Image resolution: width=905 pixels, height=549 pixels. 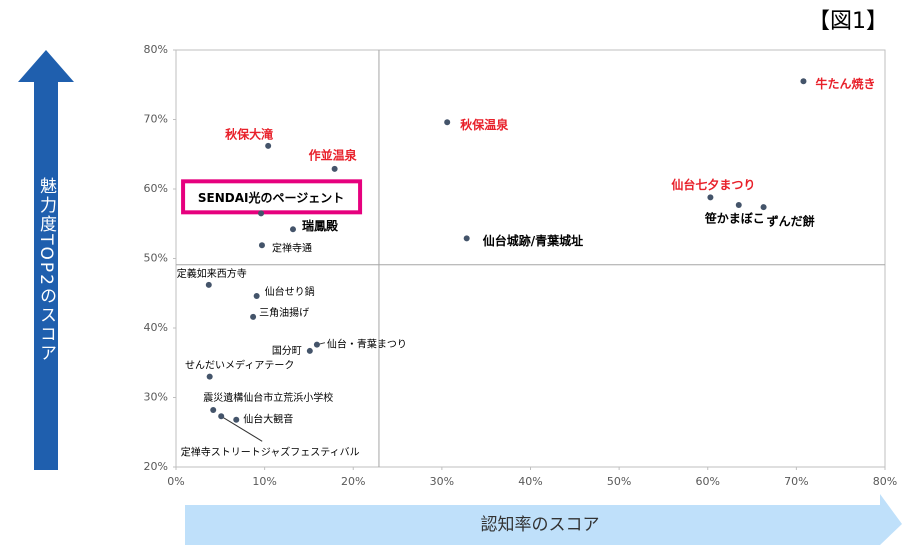 What do you see at coordinates (619, 481) in the screenshot?
I see `x-tick-label: 50%` at bounding box center [619, 481].